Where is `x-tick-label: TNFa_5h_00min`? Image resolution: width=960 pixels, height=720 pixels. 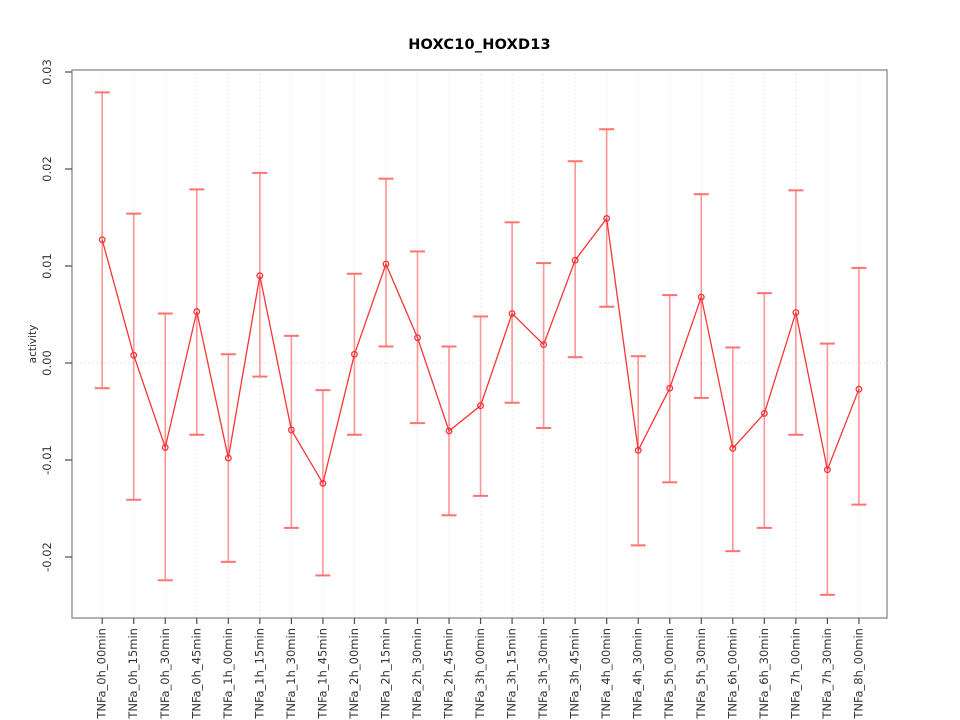 x-tick-label: TNFa_5h_00min is located at coordinates (669, 674).